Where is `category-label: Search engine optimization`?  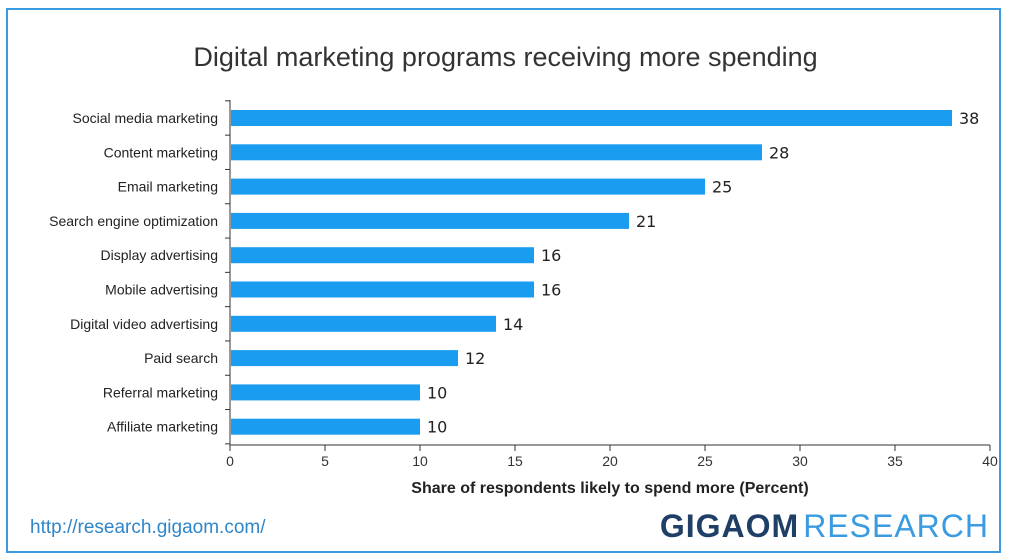 category-label: Search engine optimization is located at coordinates (133, 221).